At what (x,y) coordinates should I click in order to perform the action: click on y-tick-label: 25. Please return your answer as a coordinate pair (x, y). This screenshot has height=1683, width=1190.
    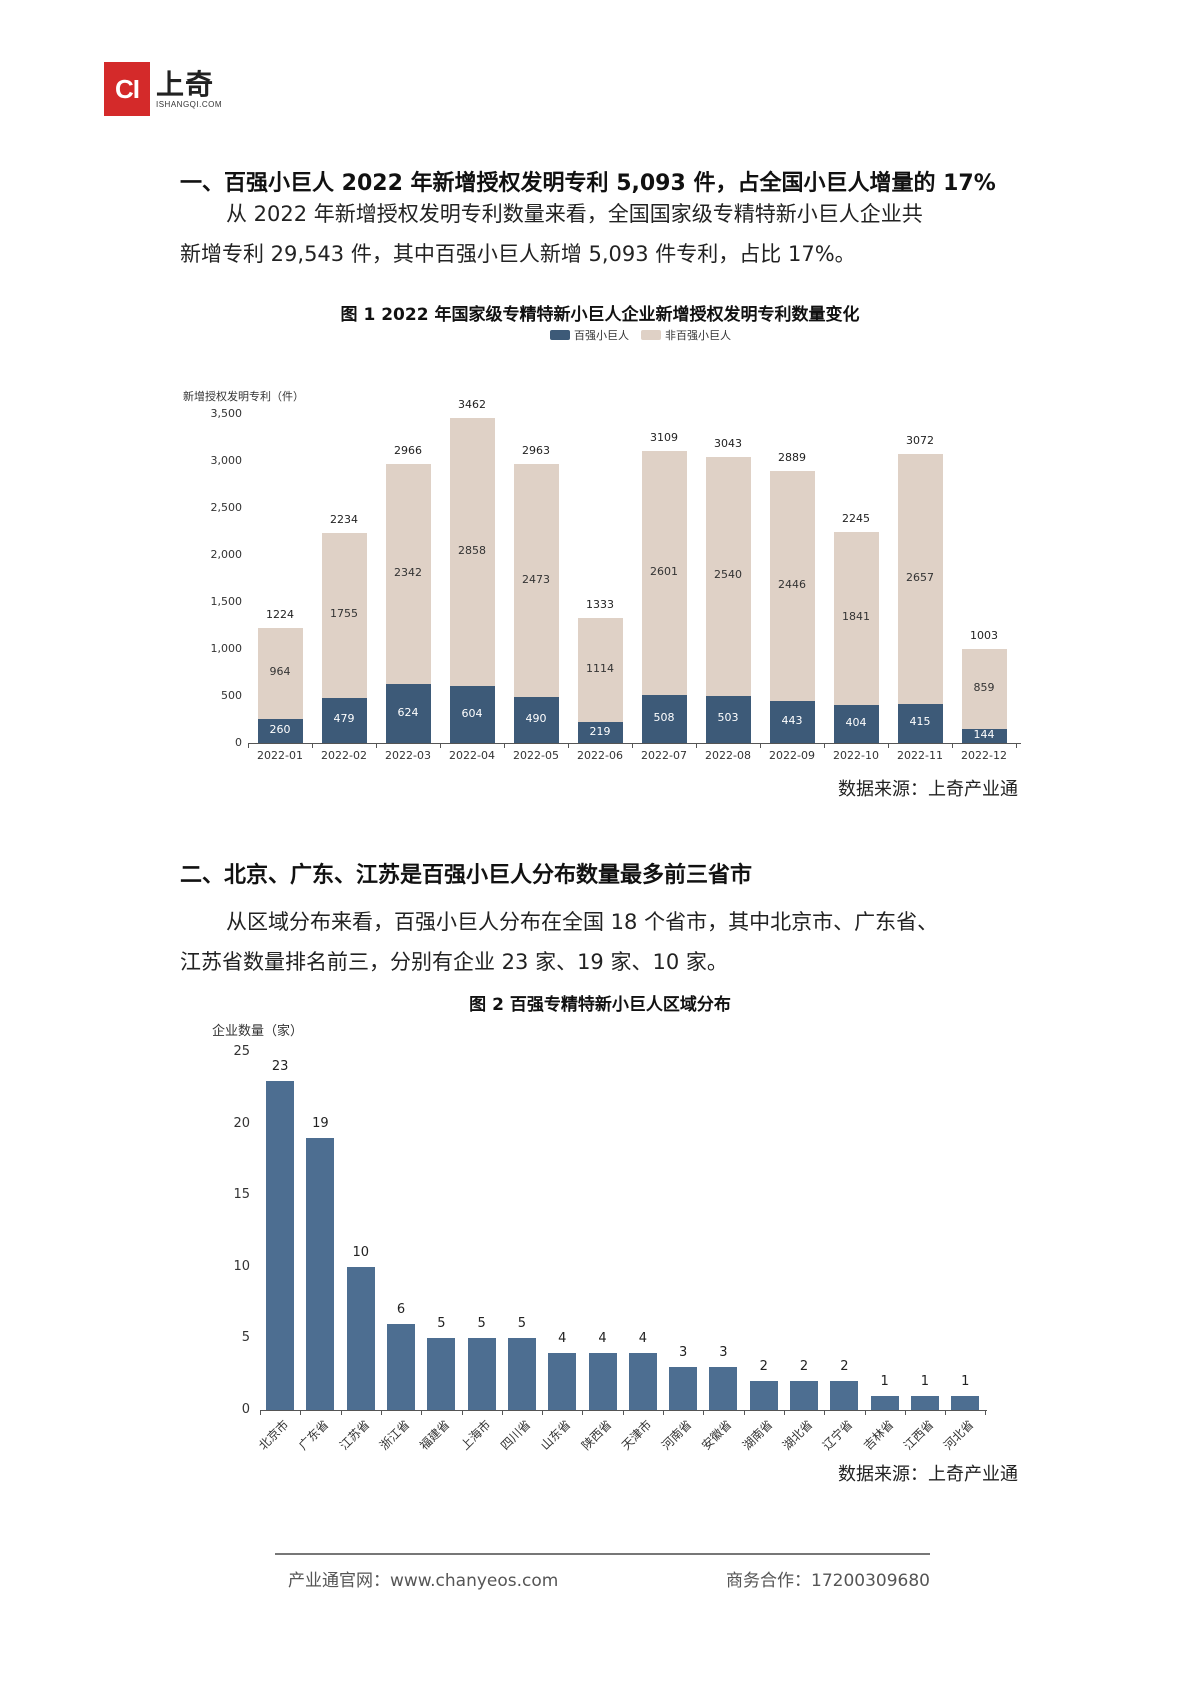
    Looking at the image, I should click on (241, 1051).